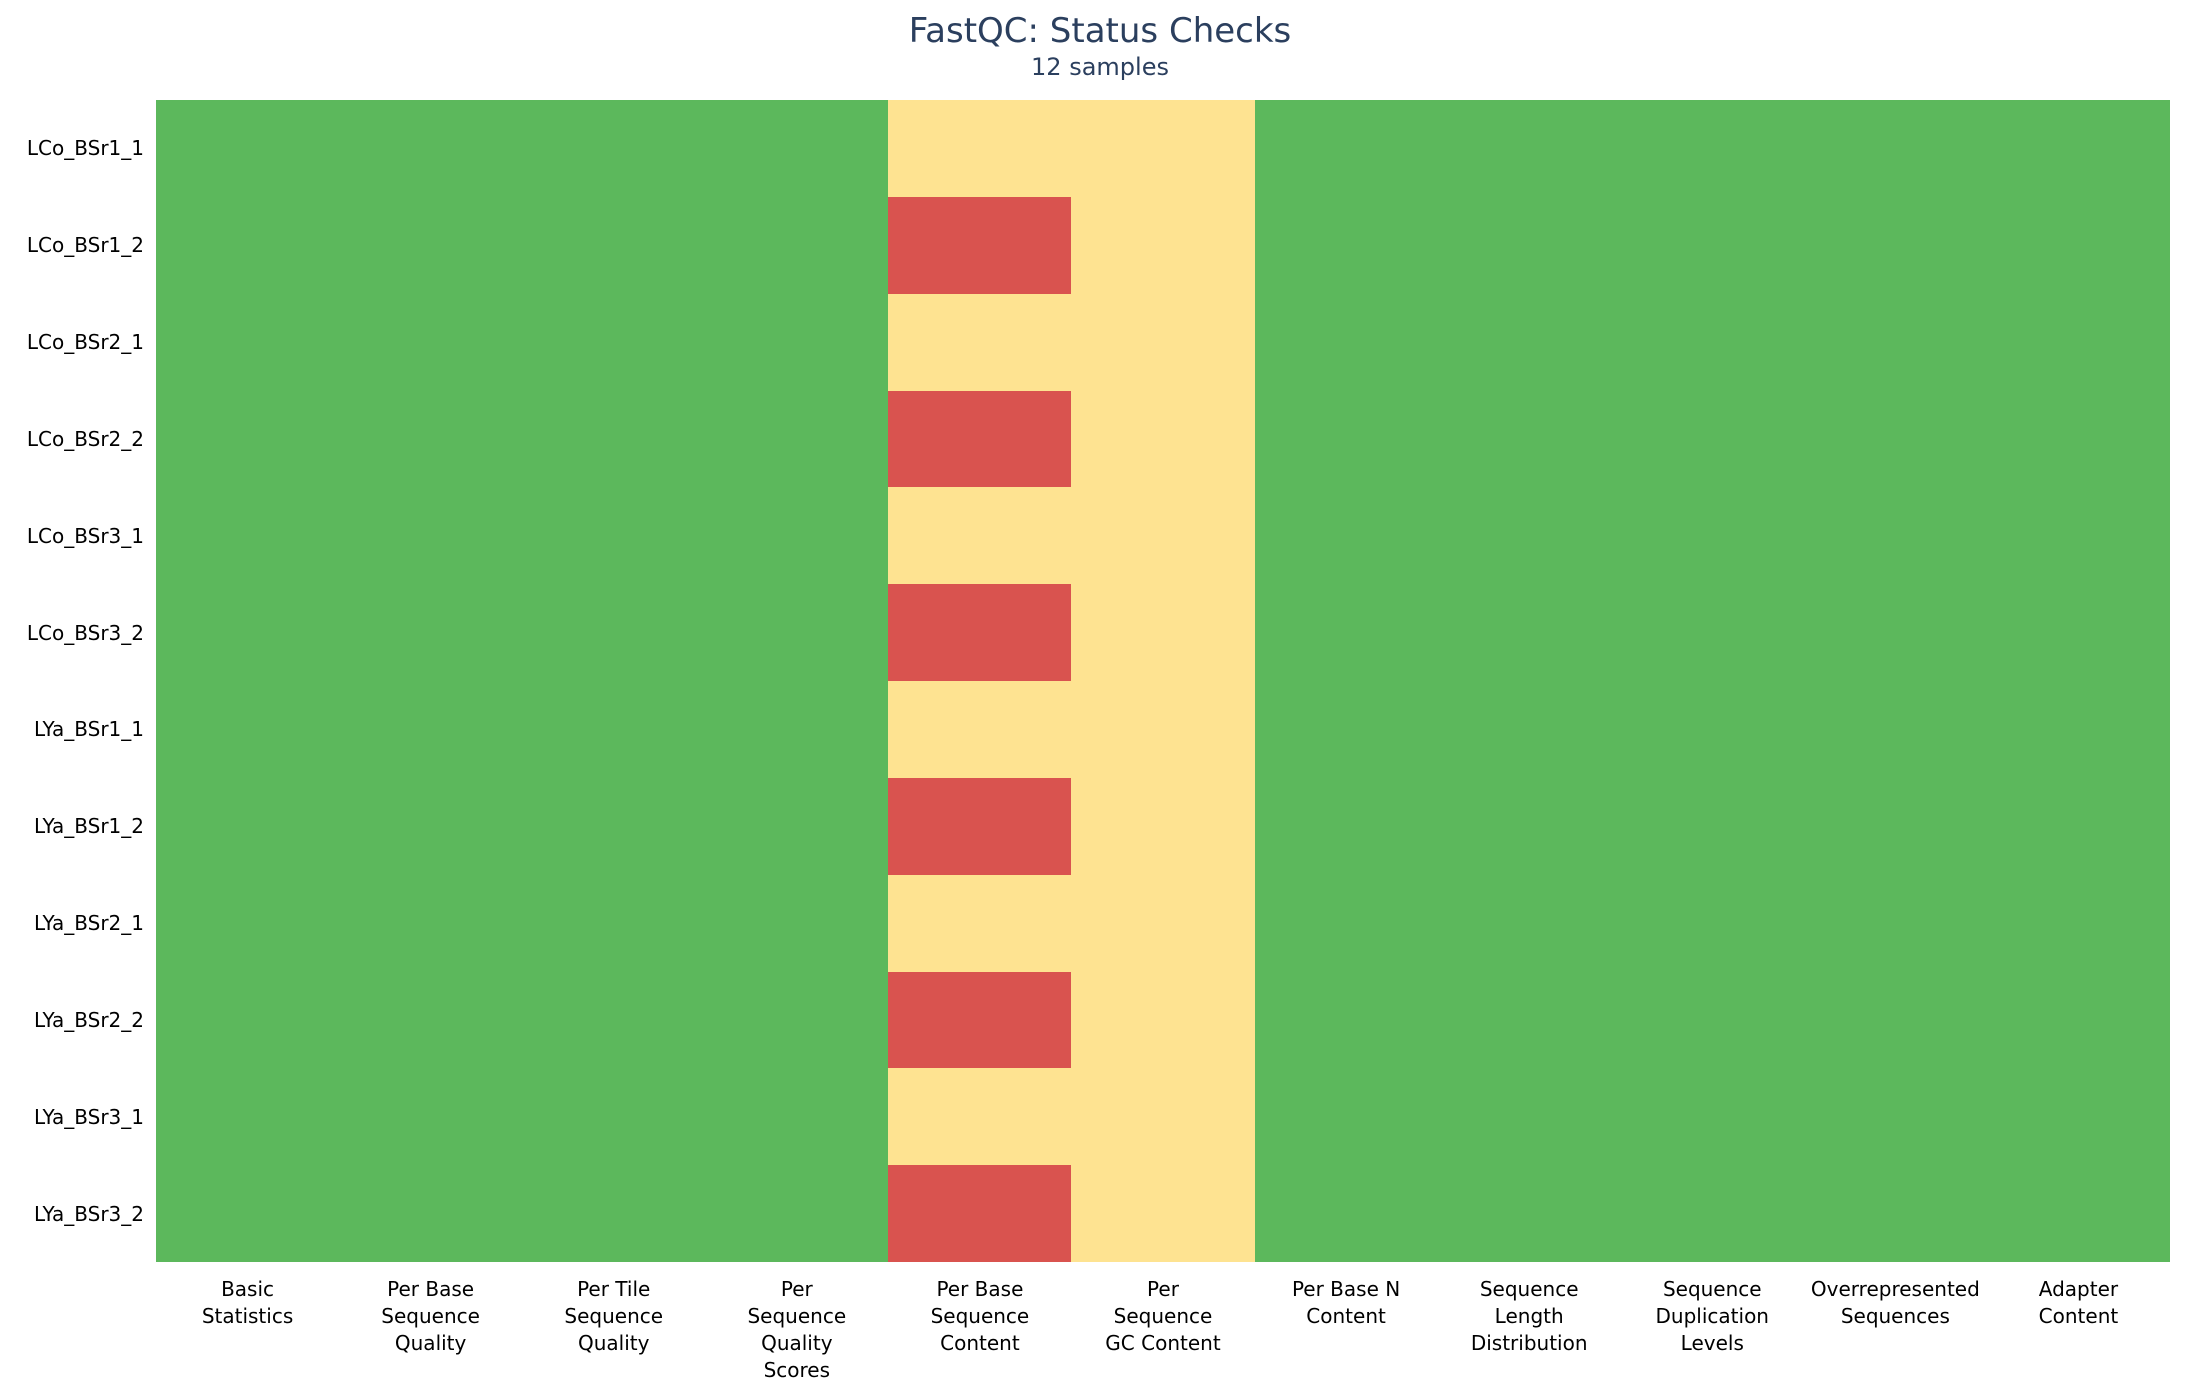  I want to click on sample-label: LYa_BSr2_2, so click(89, 1019).